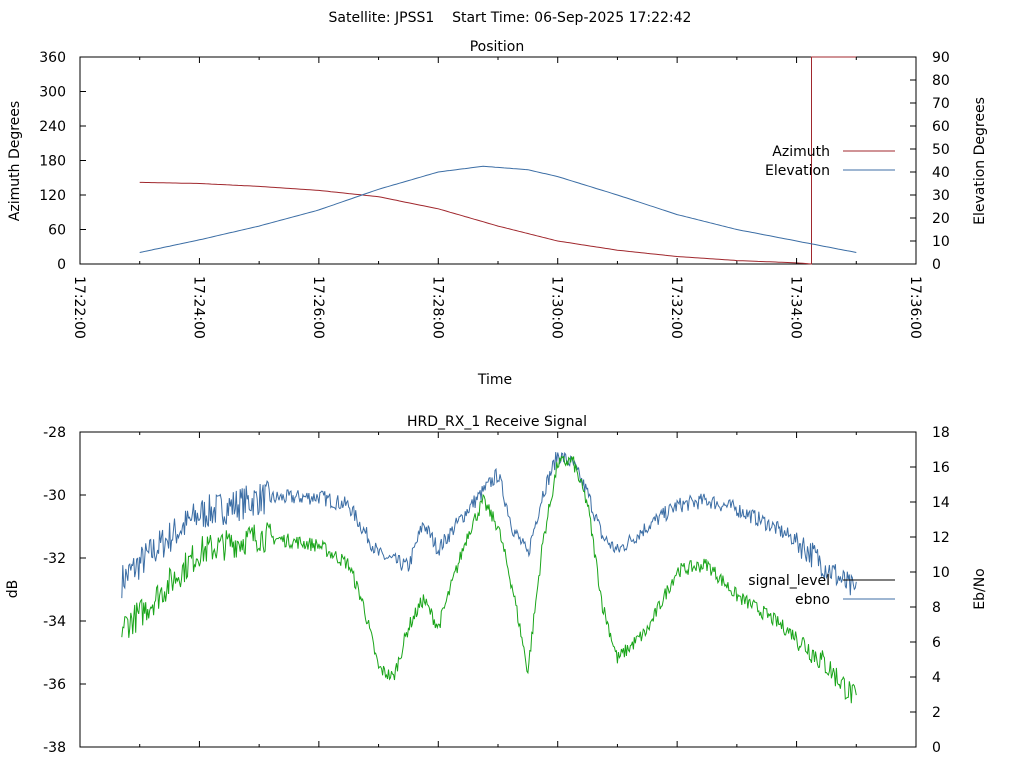 The width and height of the screenshot is (1024, 768). I want to click on signal-chart-title: HRD_RX_1 Receive Signal, so click(497, 422).